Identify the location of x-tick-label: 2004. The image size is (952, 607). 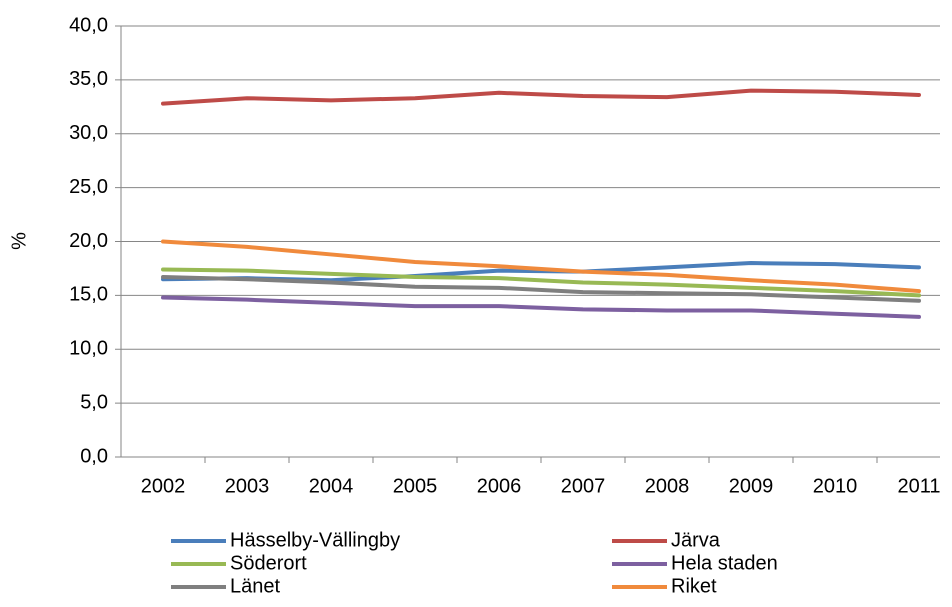
(331, 486).